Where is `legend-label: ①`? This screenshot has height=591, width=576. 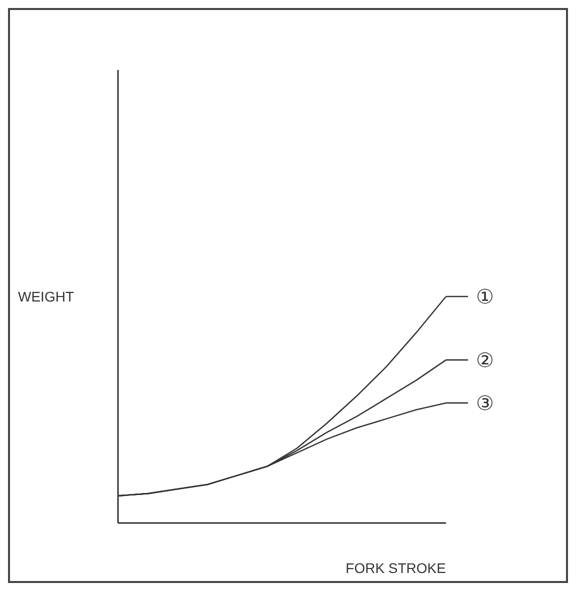 legend-label: ① is located at coordinates (485, 296).